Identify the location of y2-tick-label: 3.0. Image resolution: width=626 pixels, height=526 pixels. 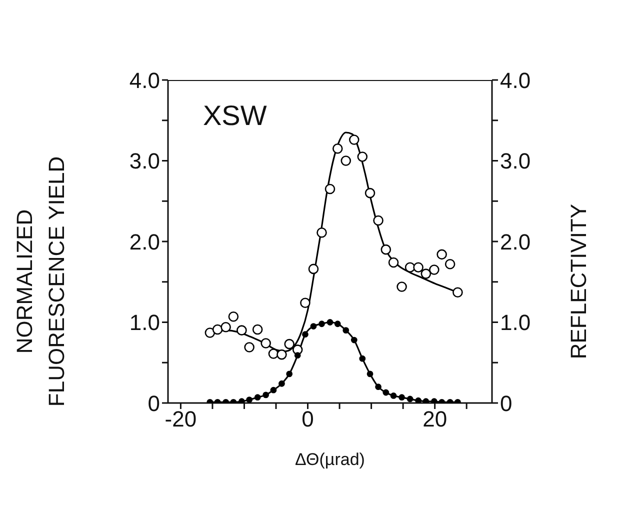
(515, 161).